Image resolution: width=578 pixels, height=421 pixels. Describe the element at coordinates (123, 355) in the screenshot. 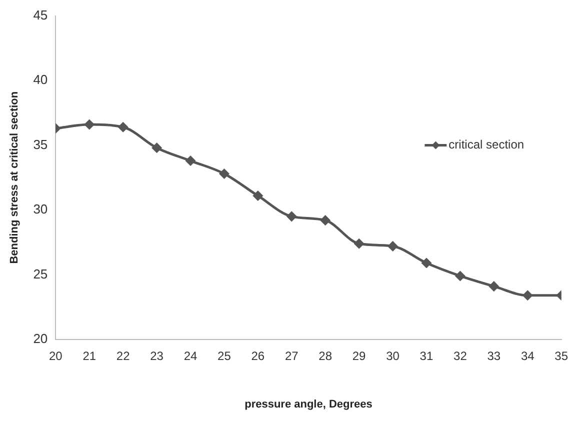

I see `x-tick-label: 22` at that location.